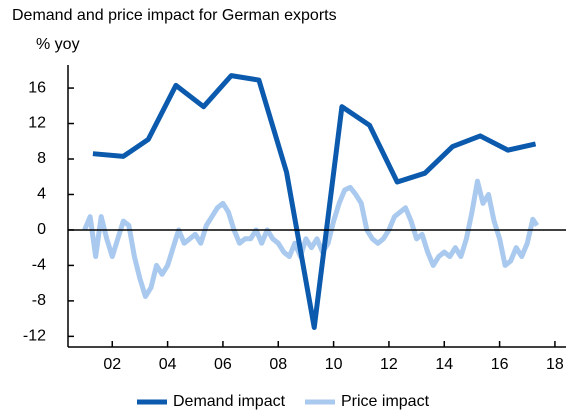  Describe the element at coordinates (112, 364) in the screenshot. I see `x-tick-label: 02` at that location.